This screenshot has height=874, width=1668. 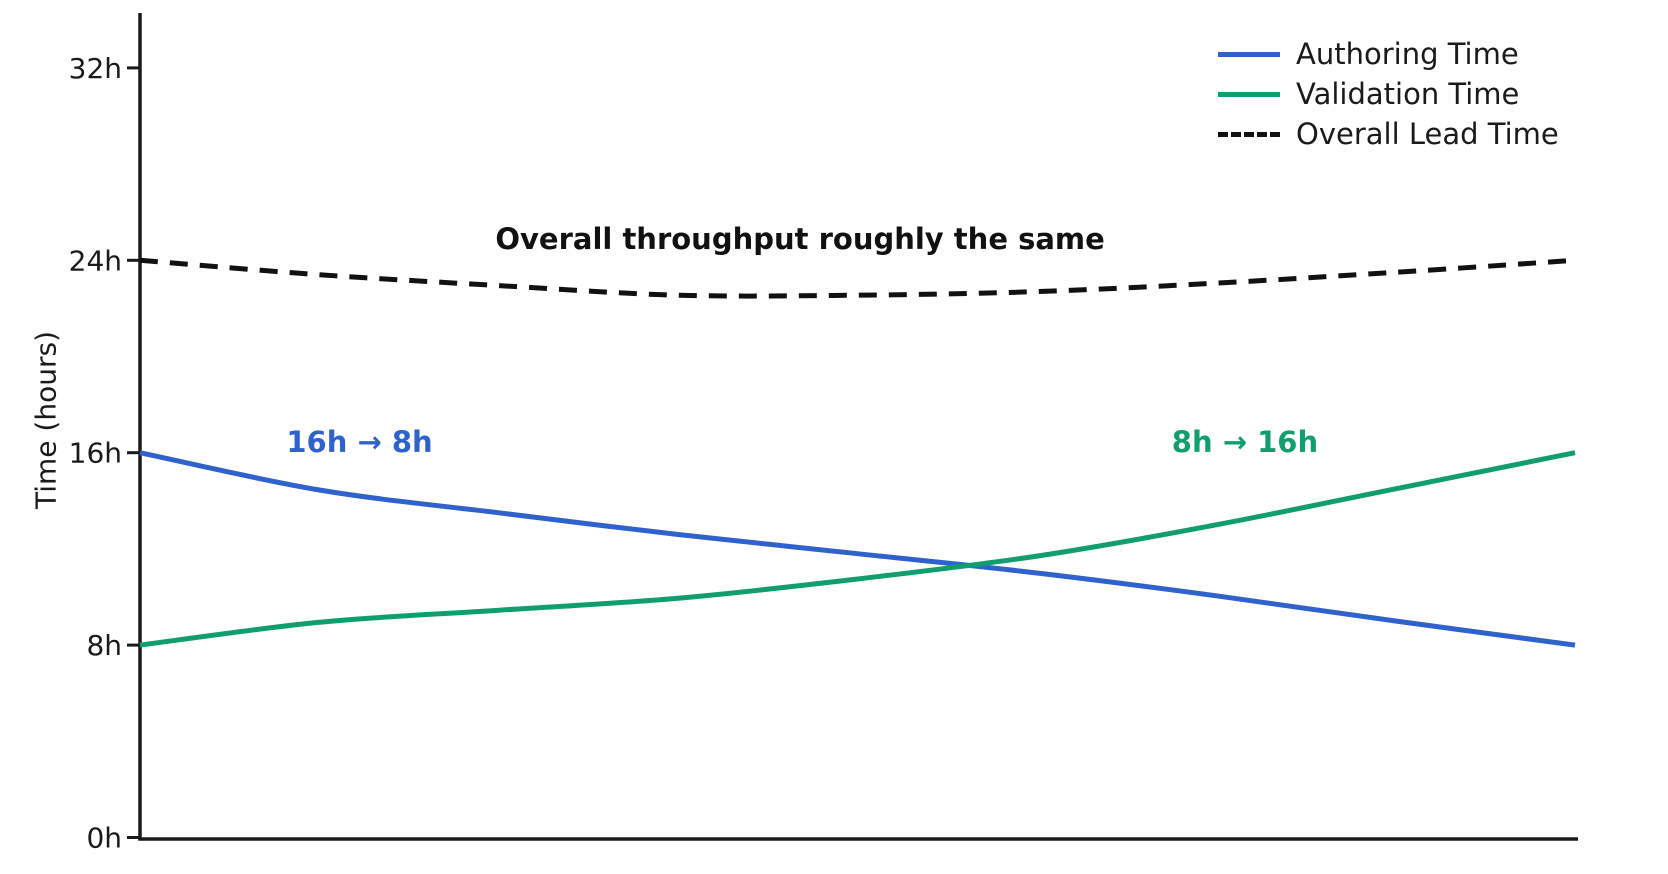 I want to click on legend-line-swatch-validation-time, so click(x=1249, y=94).